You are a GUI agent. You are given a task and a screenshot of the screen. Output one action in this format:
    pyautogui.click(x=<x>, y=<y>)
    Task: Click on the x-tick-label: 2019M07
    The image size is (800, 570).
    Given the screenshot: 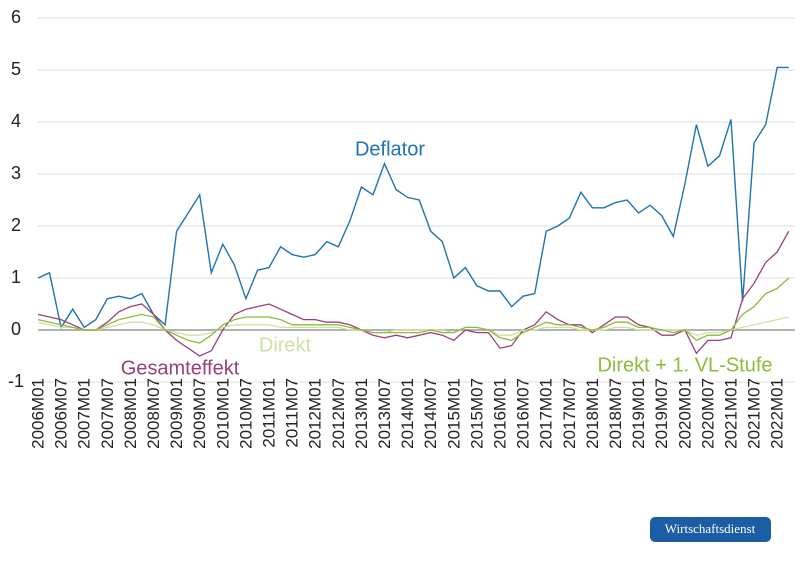 What is the action you would take?
    pyautogui.click(x=661, y=413)
    